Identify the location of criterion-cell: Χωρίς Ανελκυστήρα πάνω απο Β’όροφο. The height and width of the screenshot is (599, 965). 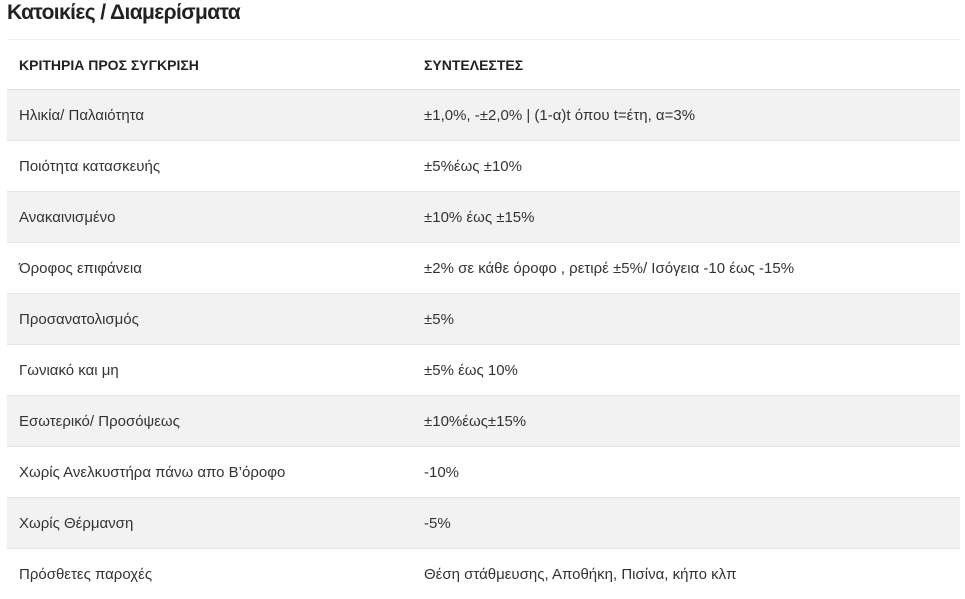
(209, 472).